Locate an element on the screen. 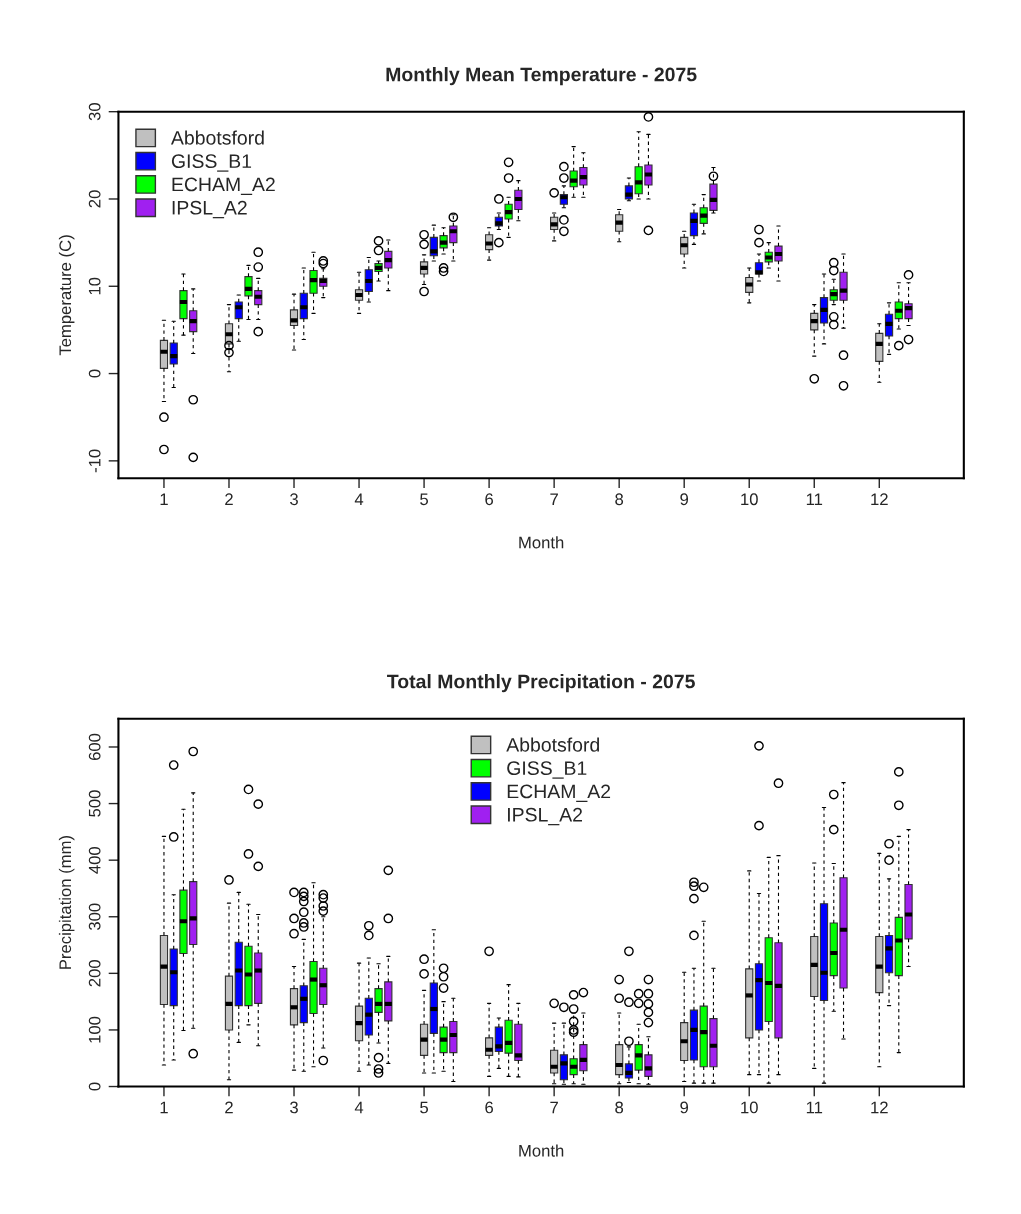 The image size is (1021, 1214). y-tick-label: 600 is located at coordinates (94, 747).